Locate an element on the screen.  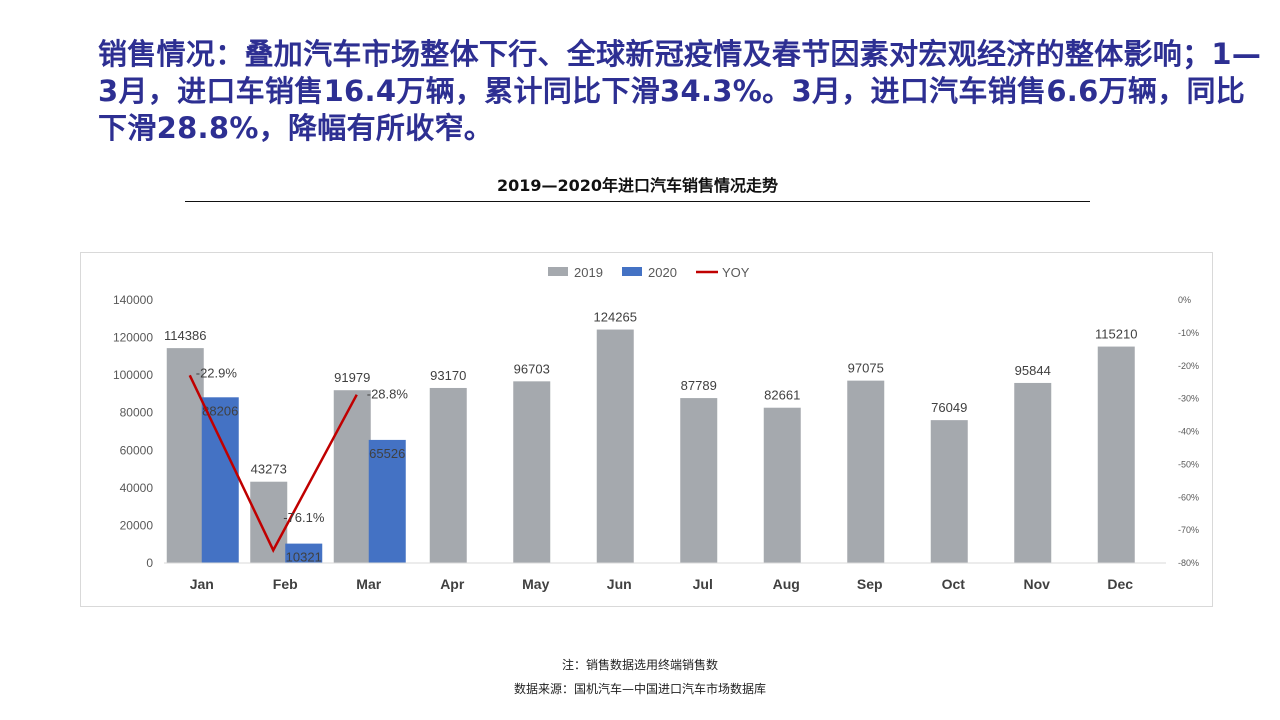
data-label-2019: 82661 is located at coordinates (782, 395).